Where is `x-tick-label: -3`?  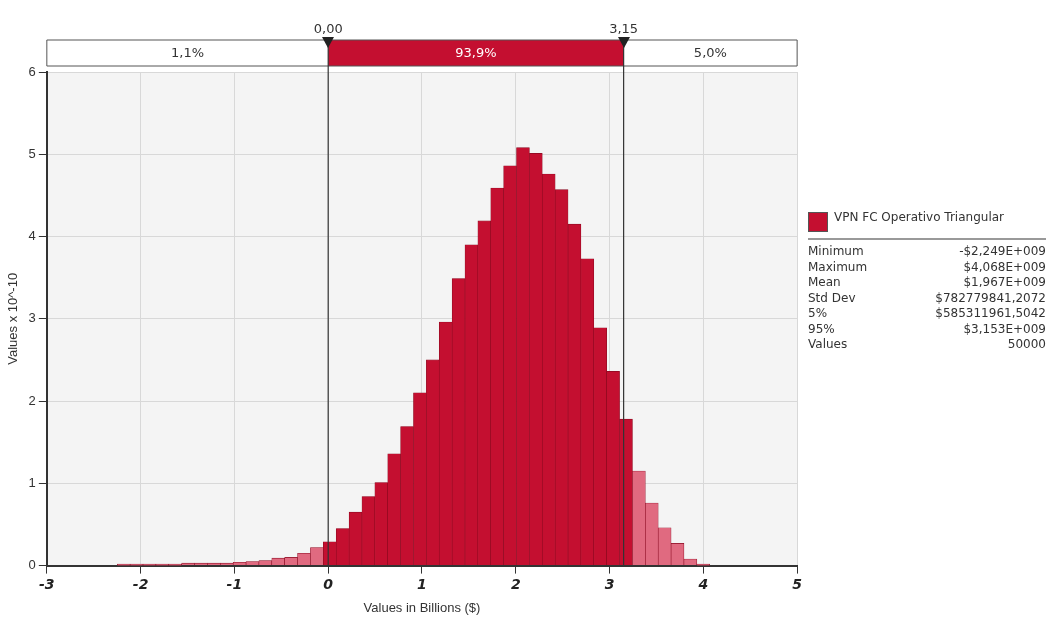 x-tick-label: -3 is located at coordinates (47, 583).